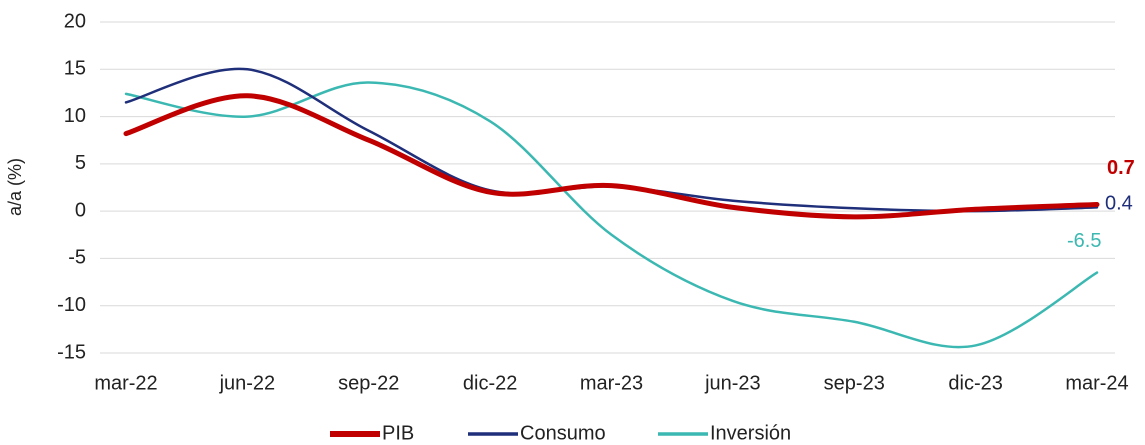 The height and width of the screenshot is (445, 1145). Describe the element at coordinates (77, 258) in the screenshot. I see `y-tick-label: -5` at that location.